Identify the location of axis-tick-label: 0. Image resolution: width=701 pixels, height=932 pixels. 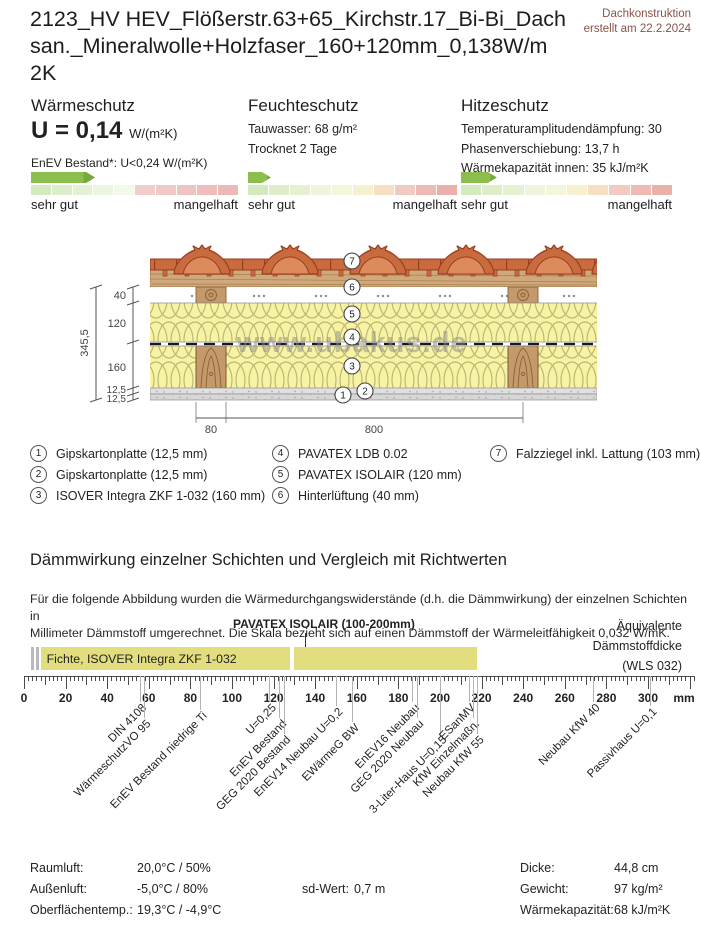
(24, 698).